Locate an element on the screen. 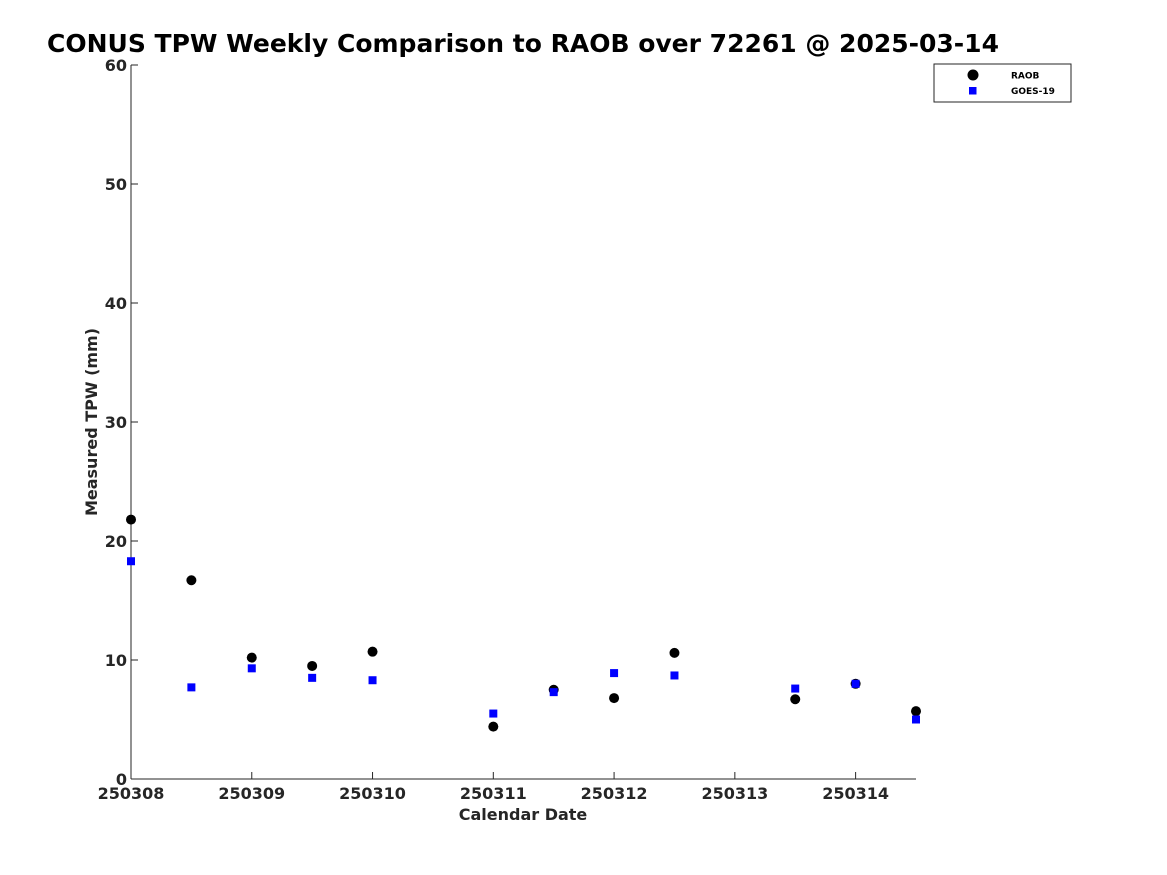 The image size is (1167, 875). y-tick-label: 10 is located at coordinates (116, 660).